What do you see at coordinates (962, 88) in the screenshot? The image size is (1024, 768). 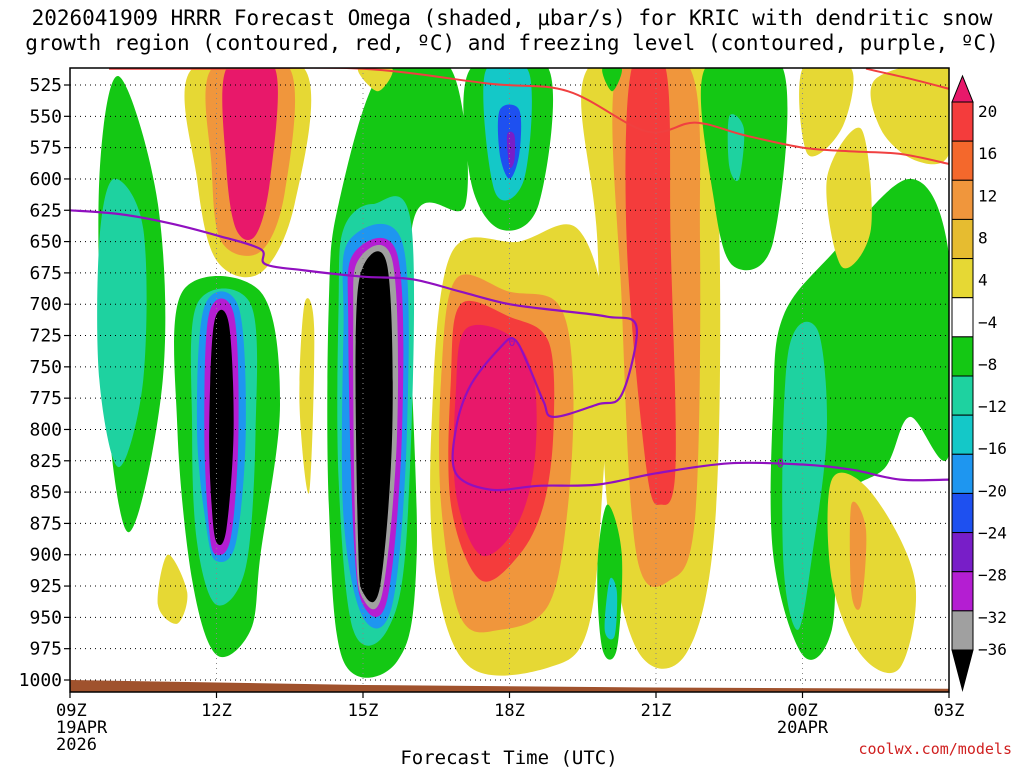 I see `colorbar-top-arrow` at bounding box center [962, 88].